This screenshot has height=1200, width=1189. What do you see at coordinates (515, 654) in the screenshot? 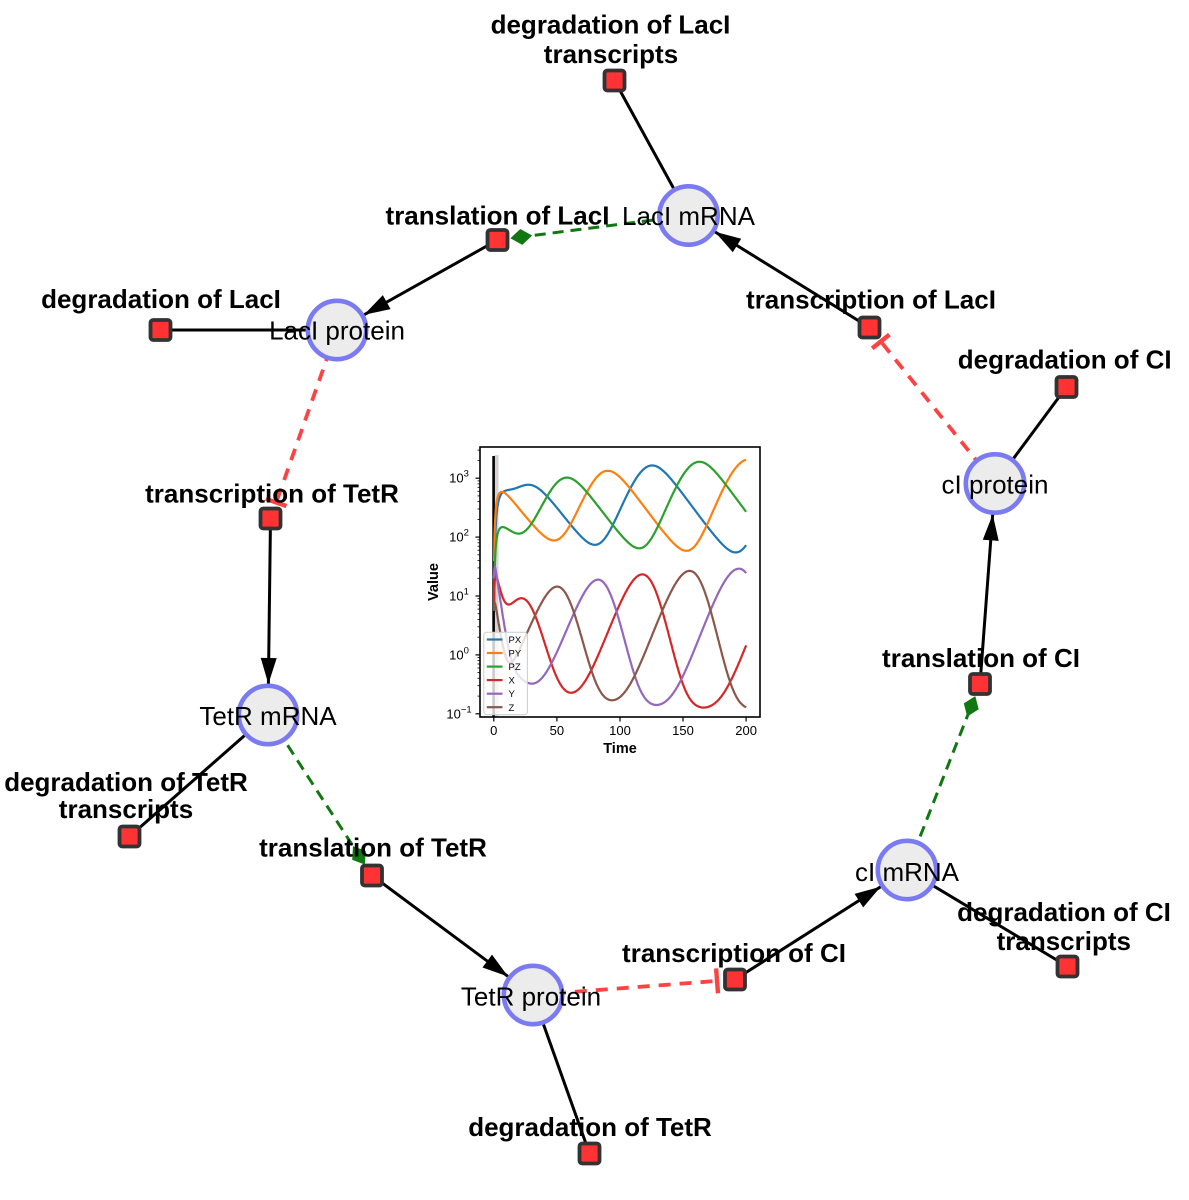
I see `svg-text: PY` at bounding box center [515, 654].